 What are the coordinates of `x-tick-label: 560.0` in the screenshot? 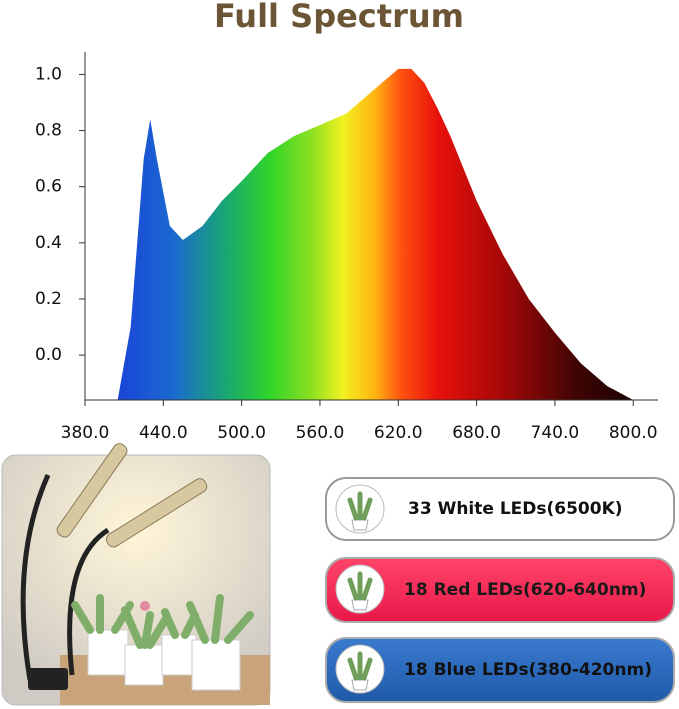 It's located at (320, 433).